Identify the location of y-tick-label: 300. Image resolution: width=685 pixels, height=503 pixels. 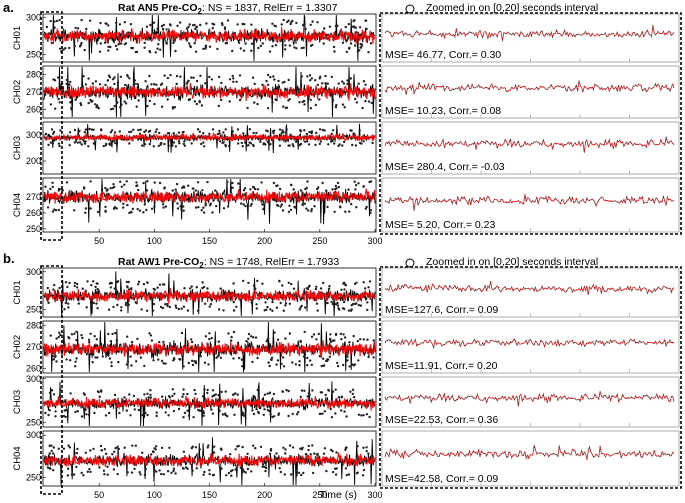
(33, 435).